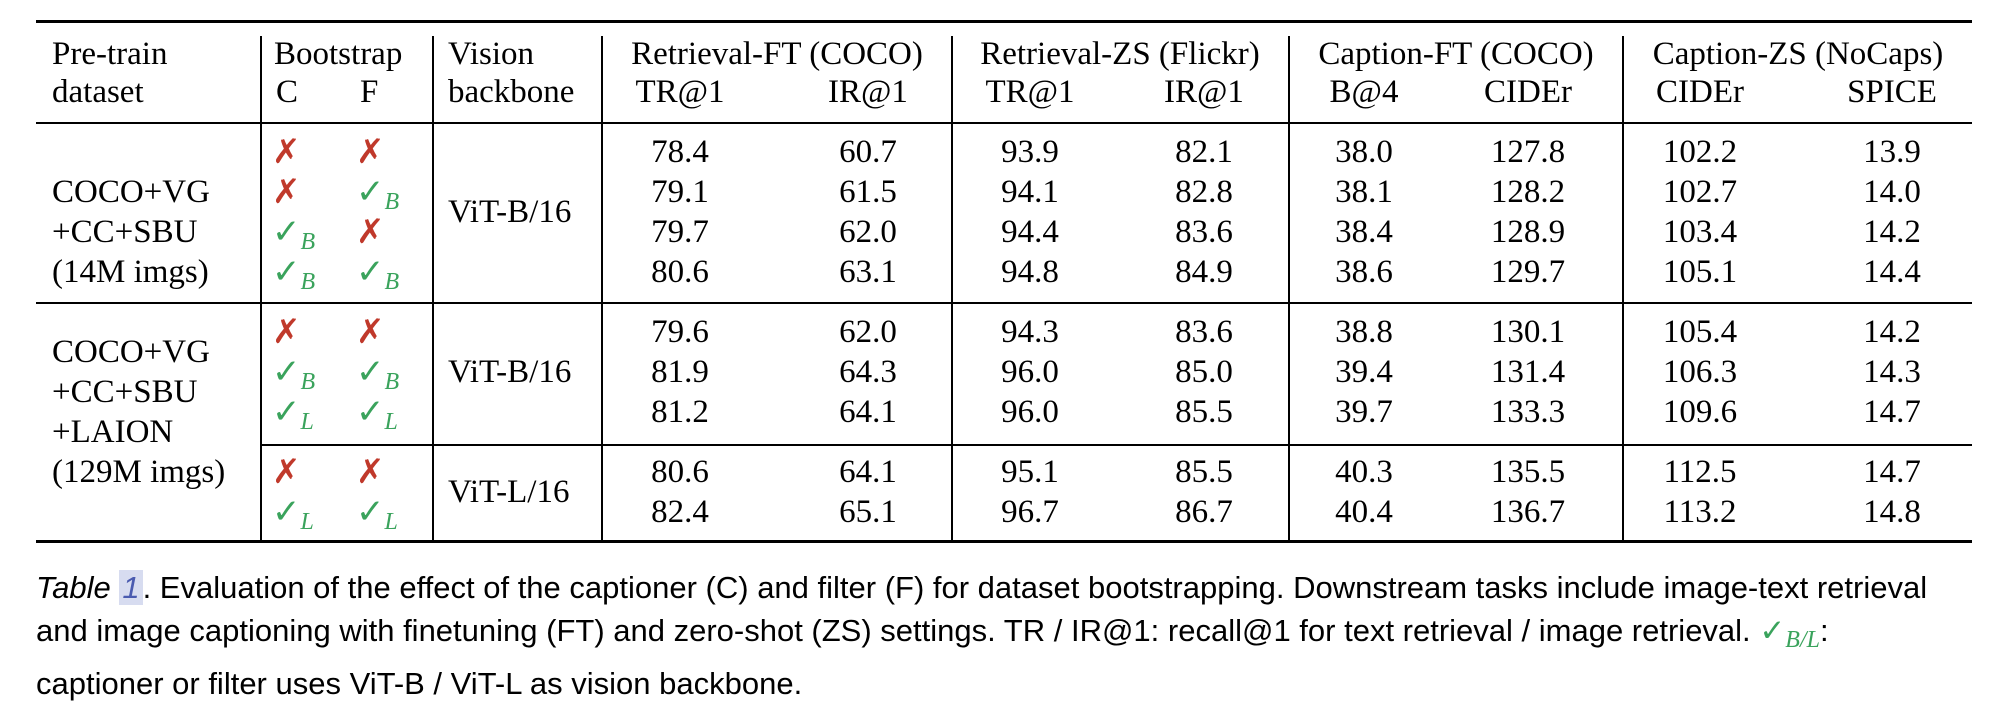 Image resolution: width=2002 pixels, height=706 pixels. What do you see at coordinates (1700, 412) in the screenshot?
I see `table-cell: 109.6` at bounding box center [1700, 412].